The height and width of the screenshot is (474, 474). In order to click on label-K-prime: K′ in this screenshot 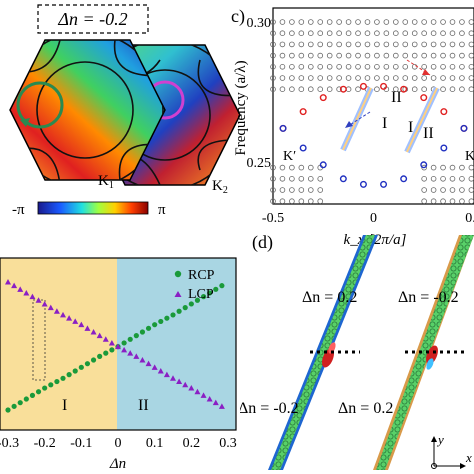, I will do `click(289, 156)`.